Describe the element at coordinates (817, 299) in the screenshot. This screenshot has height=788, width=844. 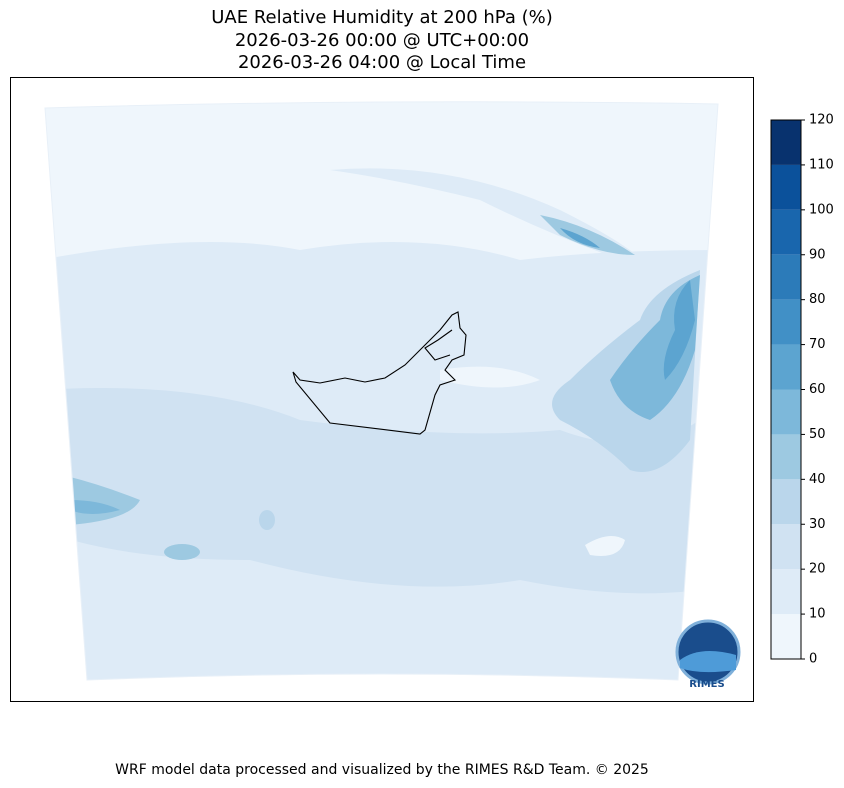
I see `colorbar-tick-label: 80` at that location.